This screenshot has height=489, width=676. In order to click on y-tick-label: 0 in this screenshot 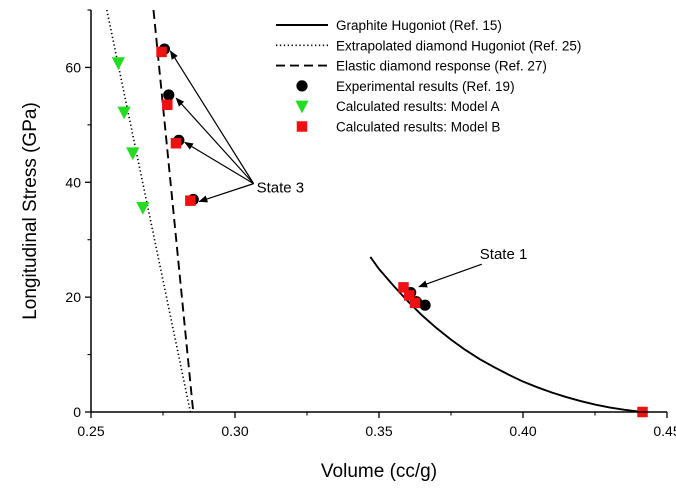, I will do `click(77, 412)`.